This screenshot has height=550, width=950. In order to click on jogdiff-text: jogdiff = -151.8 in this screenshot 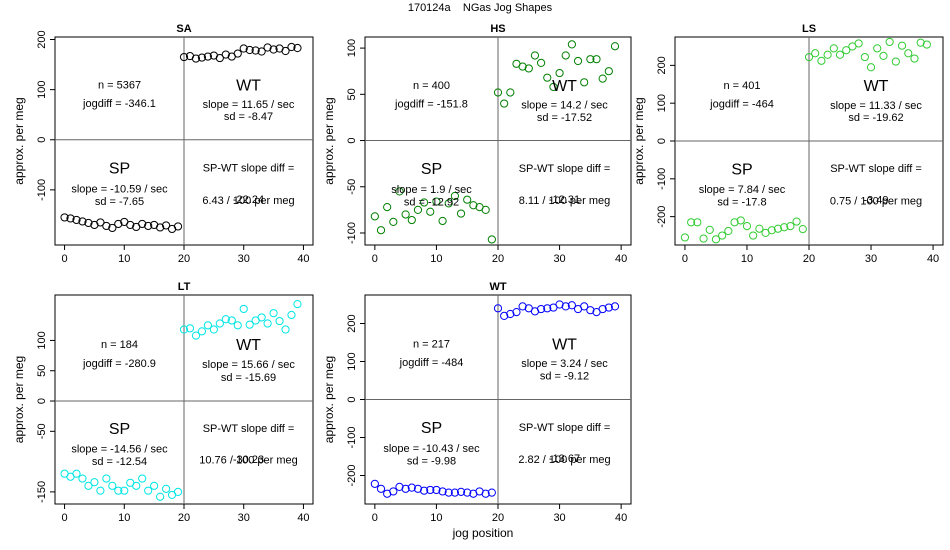, I will do `click(431, 104)`.